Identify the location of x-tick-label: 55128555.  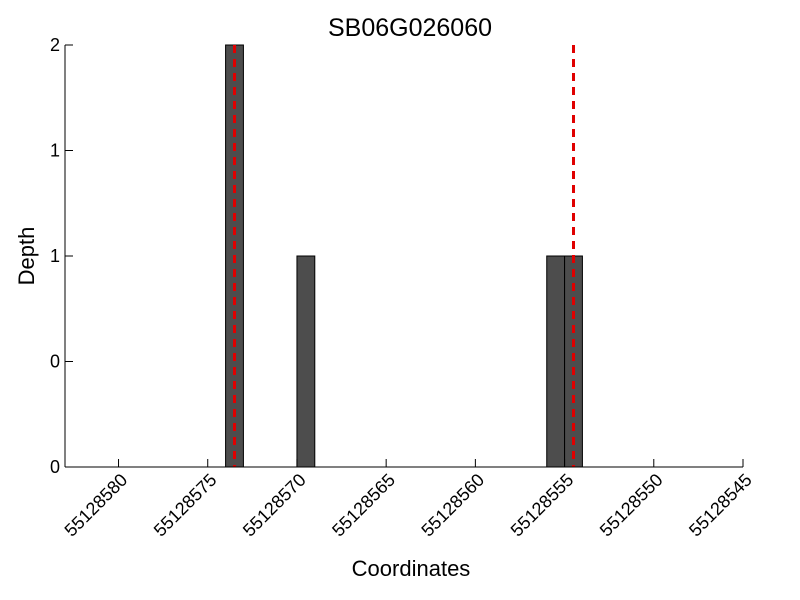
(542, 505).